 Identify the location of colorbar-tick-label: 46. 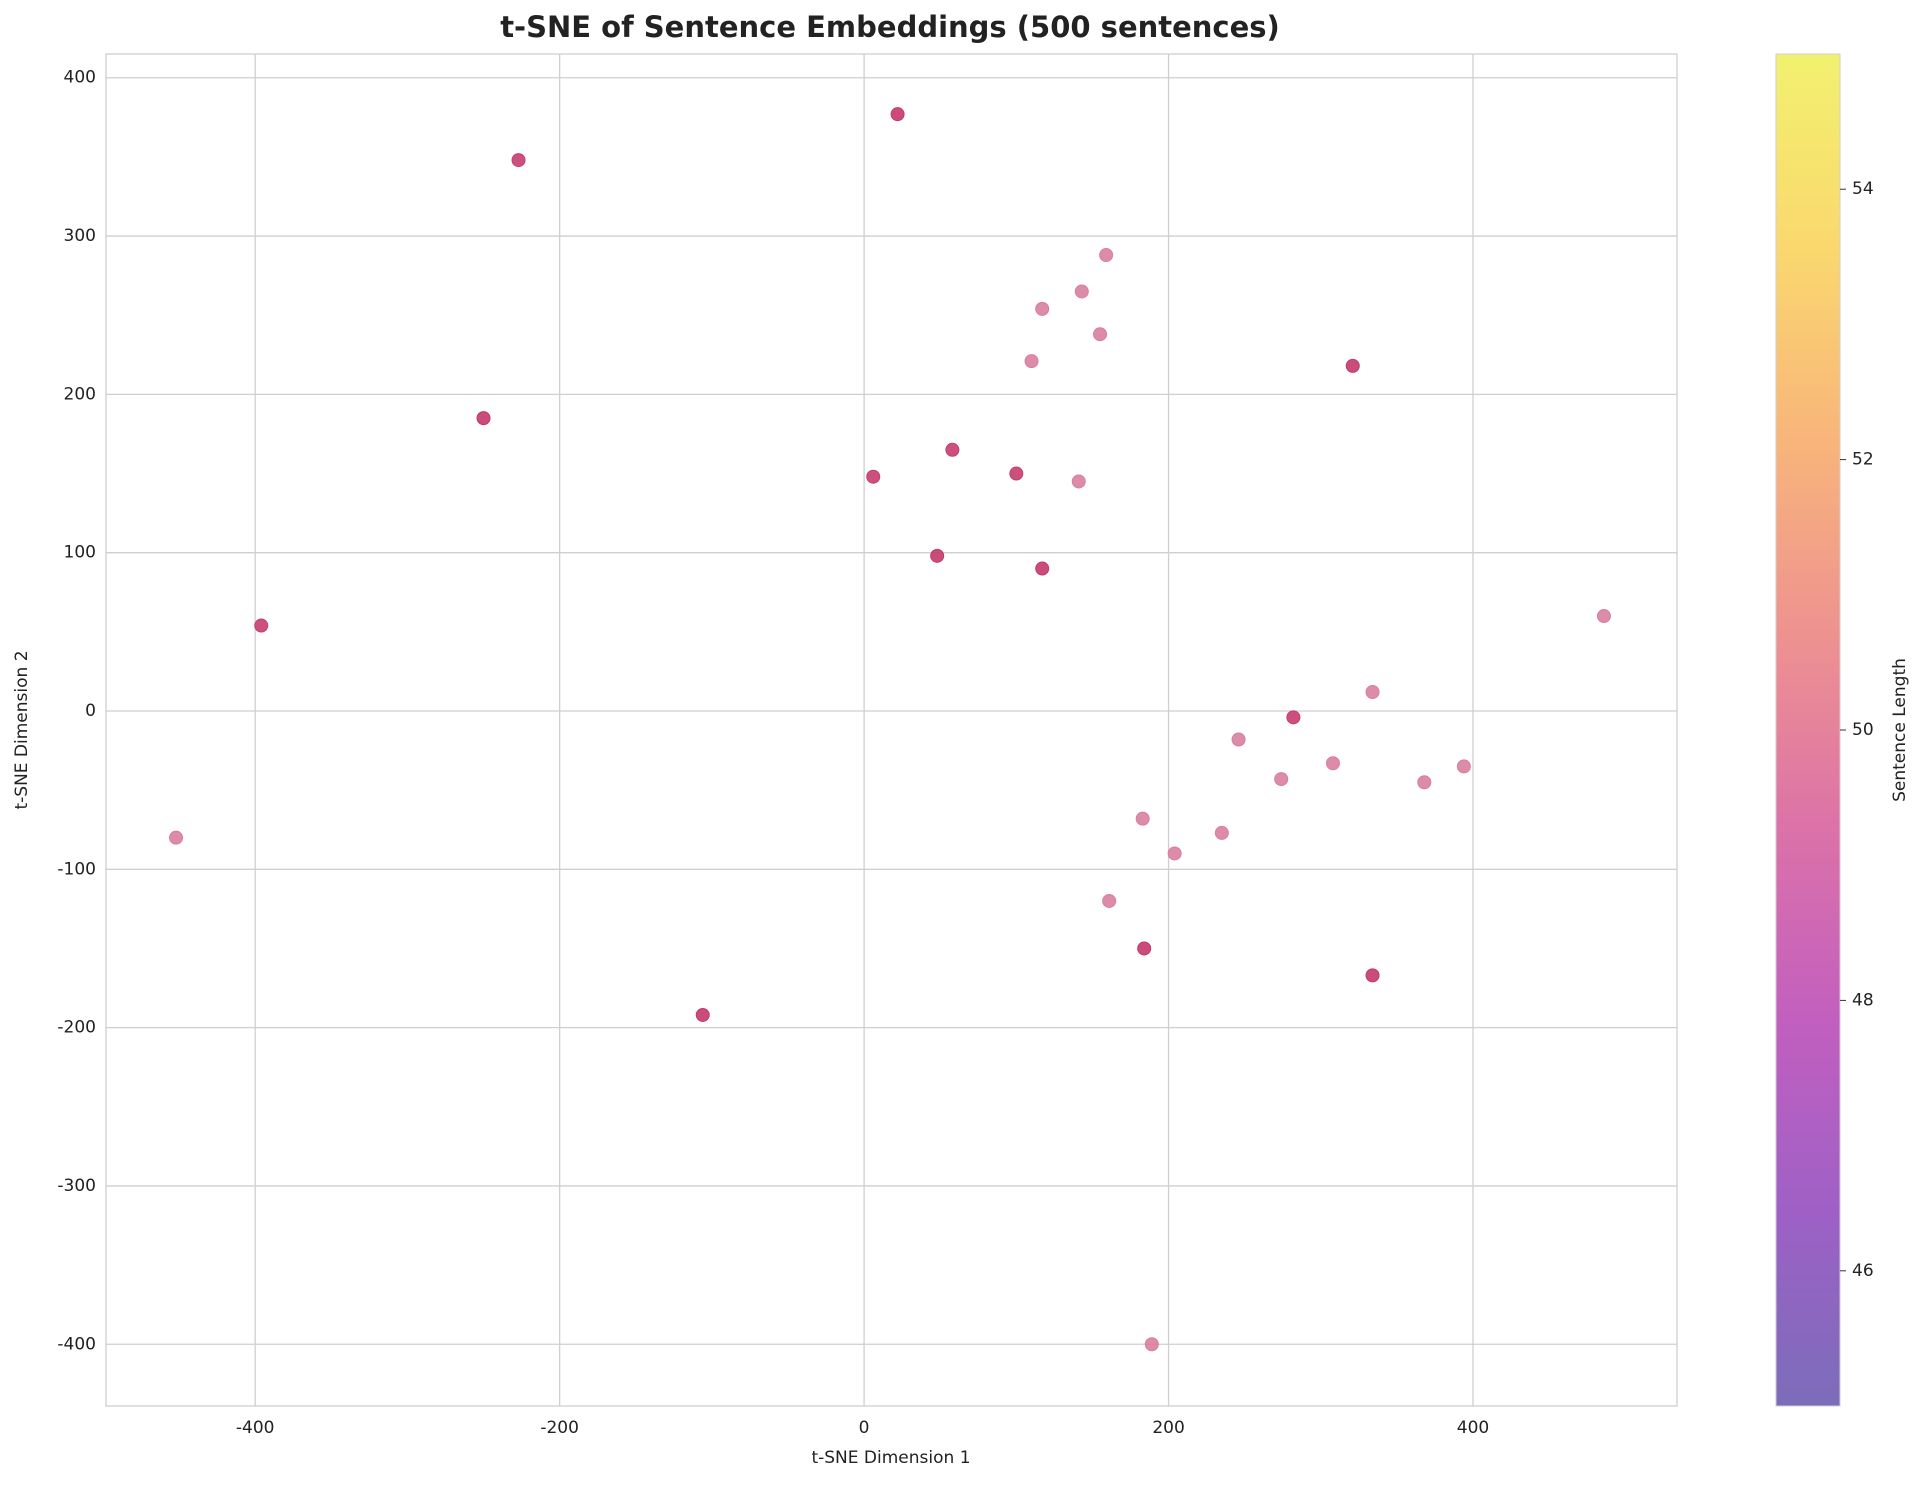
(1863, 1271).